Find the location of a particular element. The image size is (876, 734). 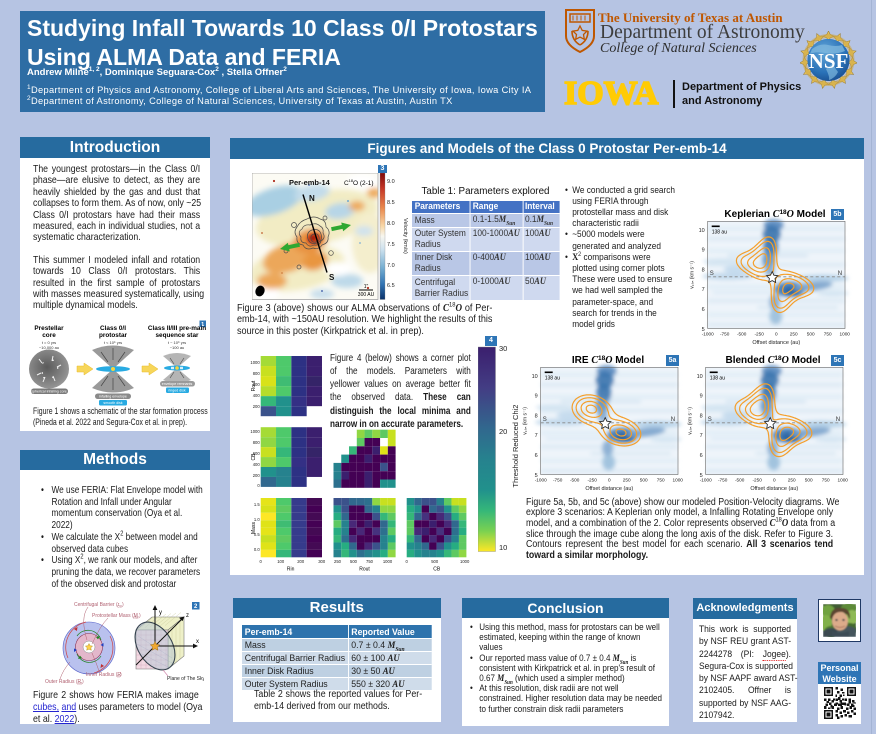

svg-text: 300 AU is located at coordinates (366, 295).